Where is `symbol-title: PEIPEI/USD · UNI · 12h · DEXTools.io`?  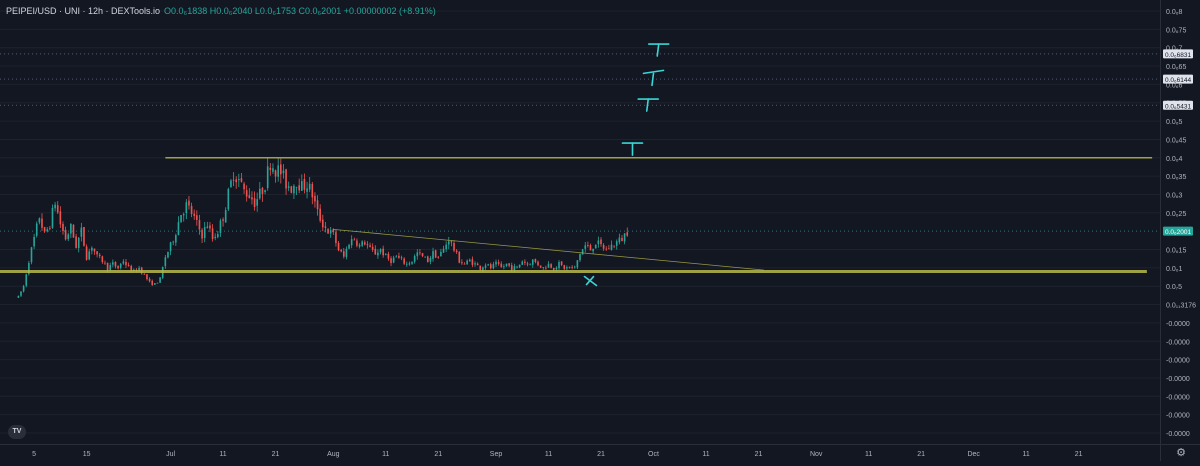 symbol-title: PEIPEI/USD · UNI · 12h · DEXTools.io is located at coordinates (83, 11).